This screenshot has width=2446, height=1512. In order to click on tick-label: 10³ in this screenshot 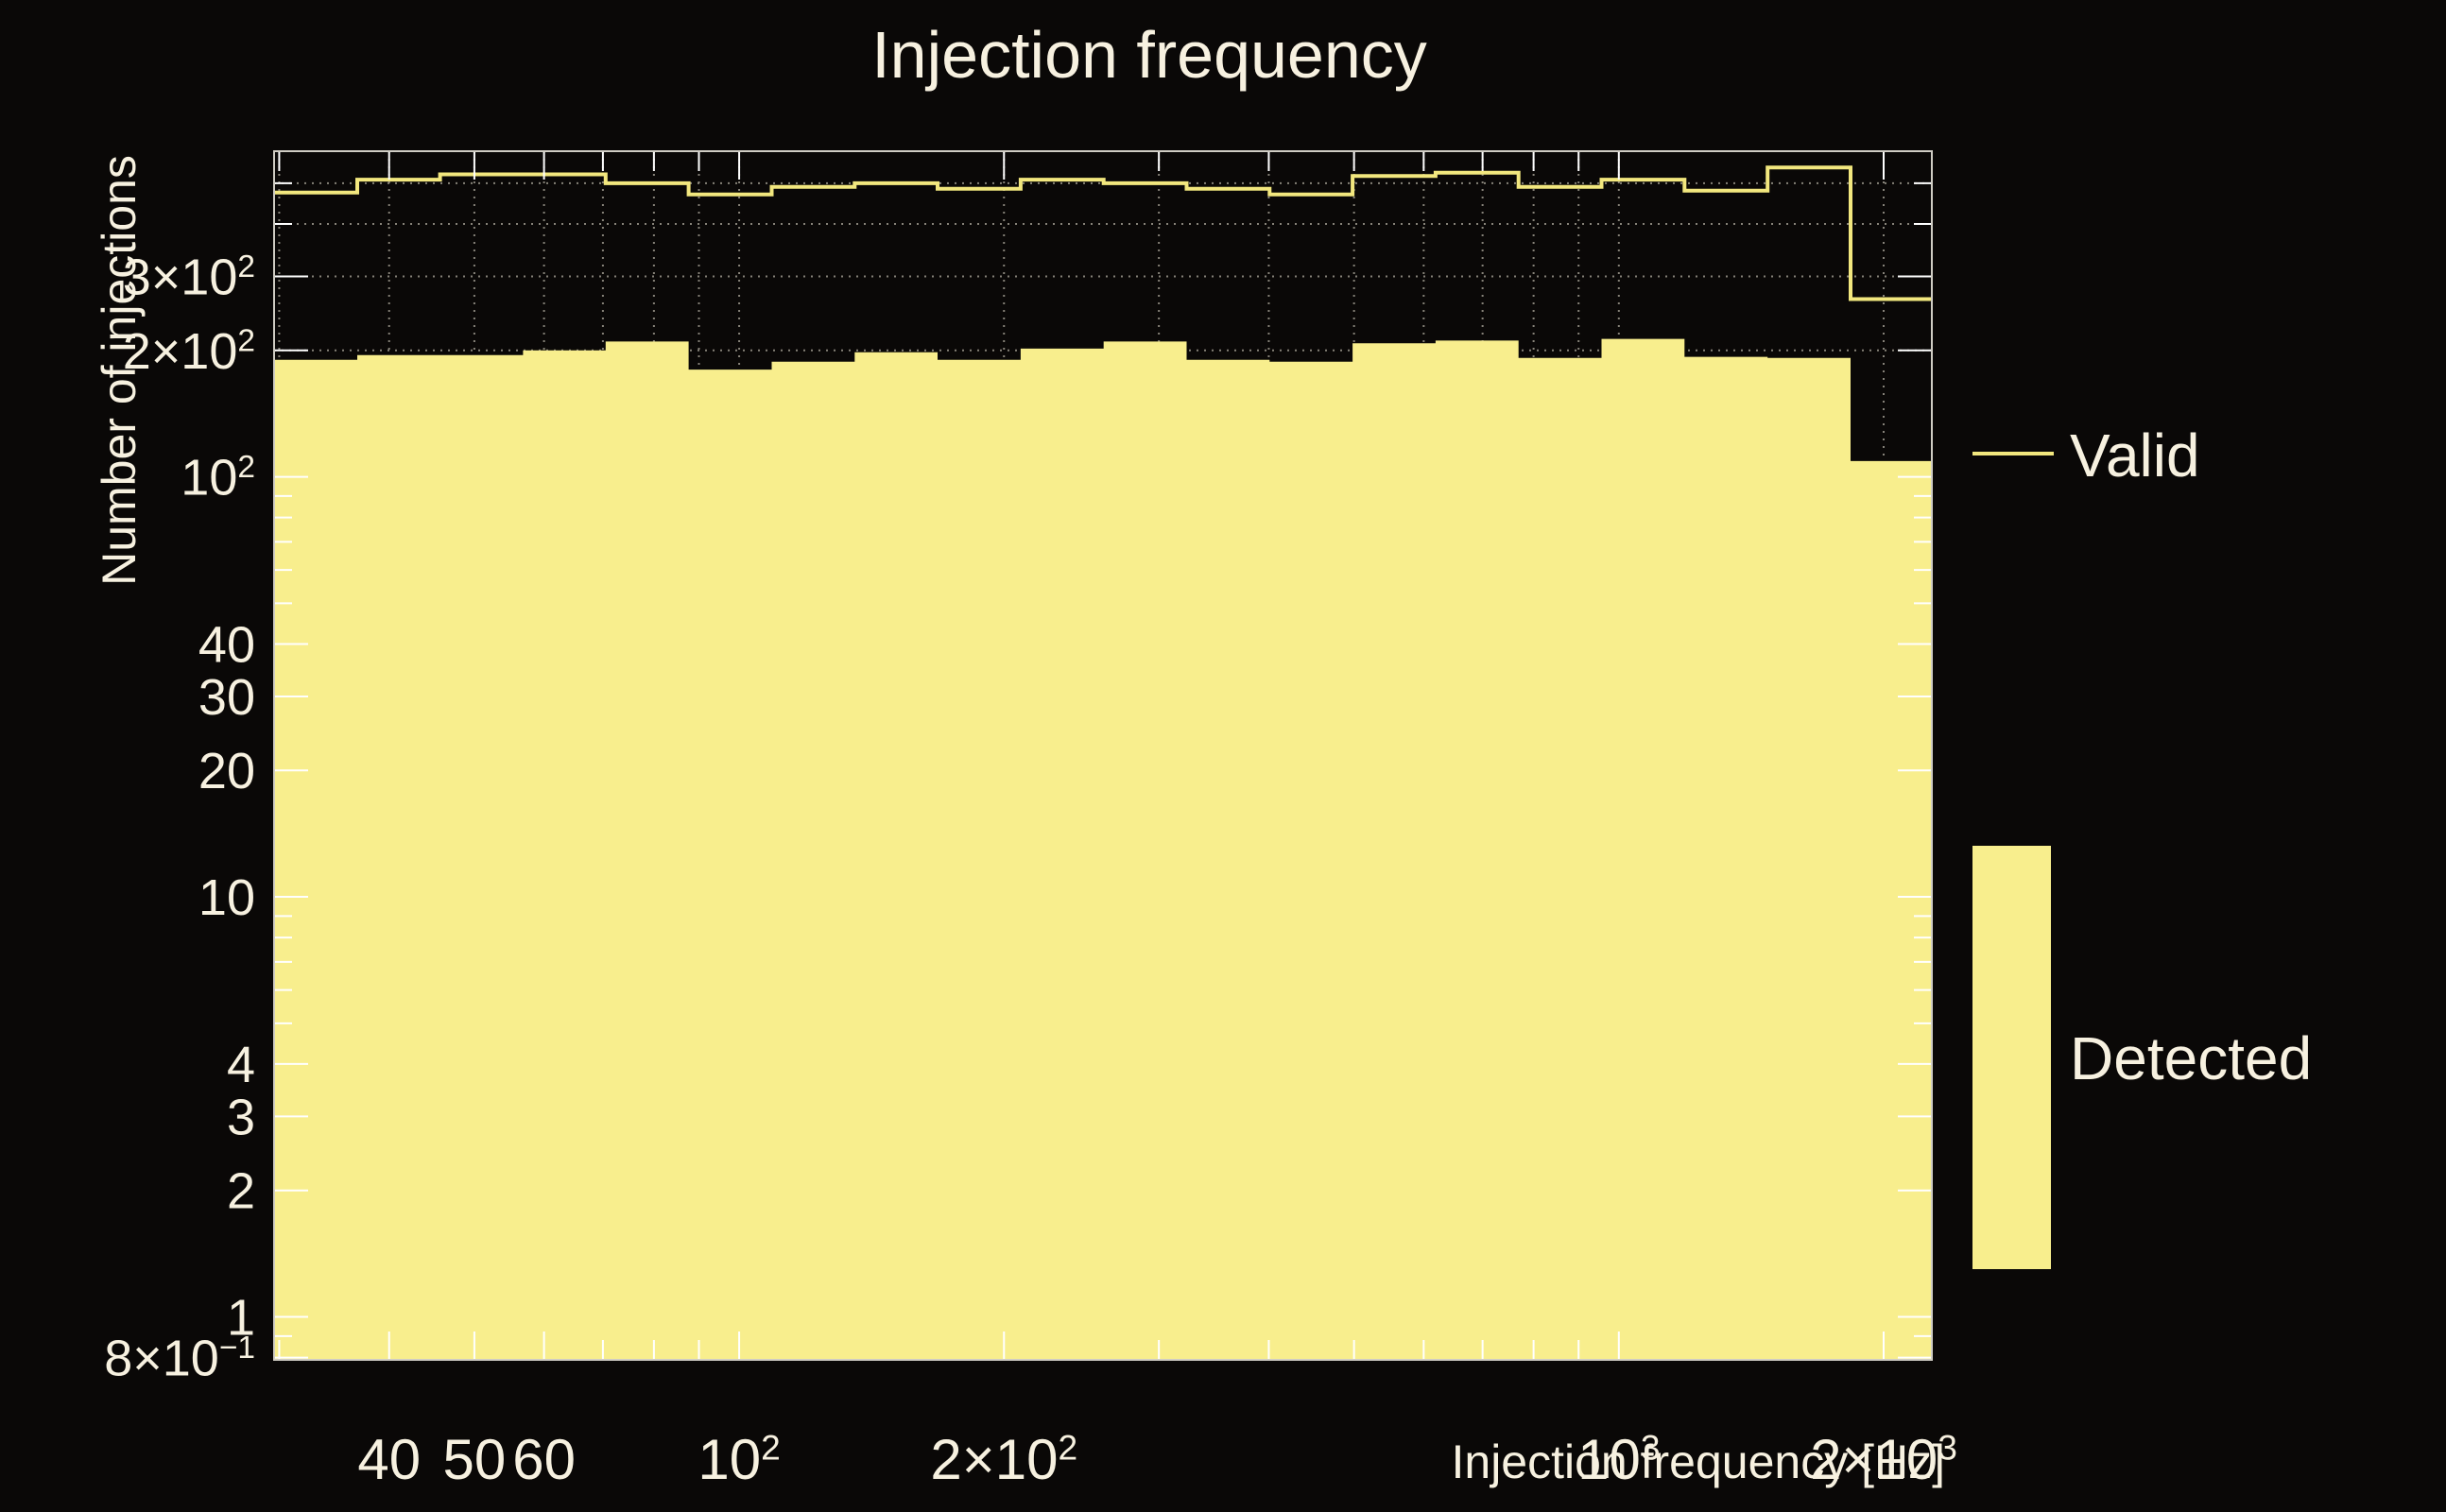, I will do `click(1618, 1459)`.